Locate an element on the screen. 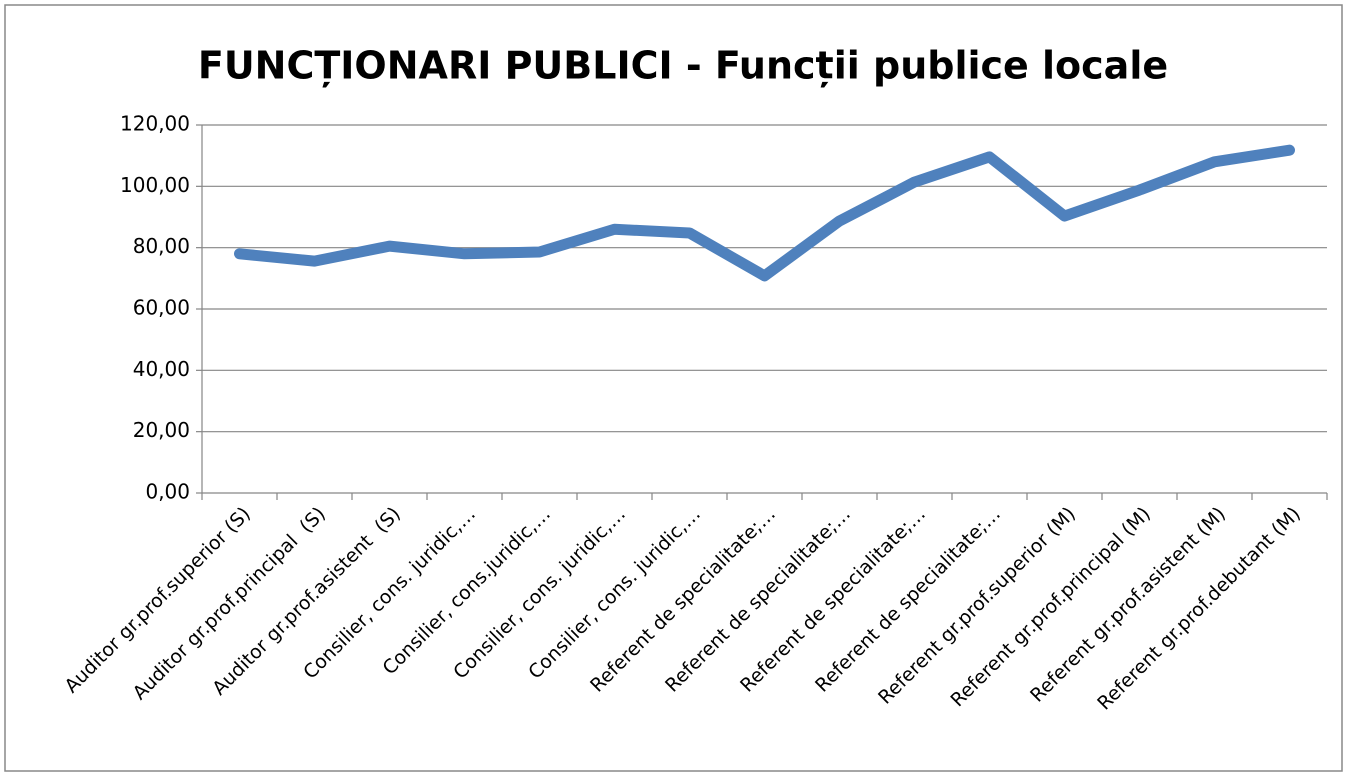 The image size is (1347, 780). y-tick-label: 0,00 is located at coordinates (167, 492).